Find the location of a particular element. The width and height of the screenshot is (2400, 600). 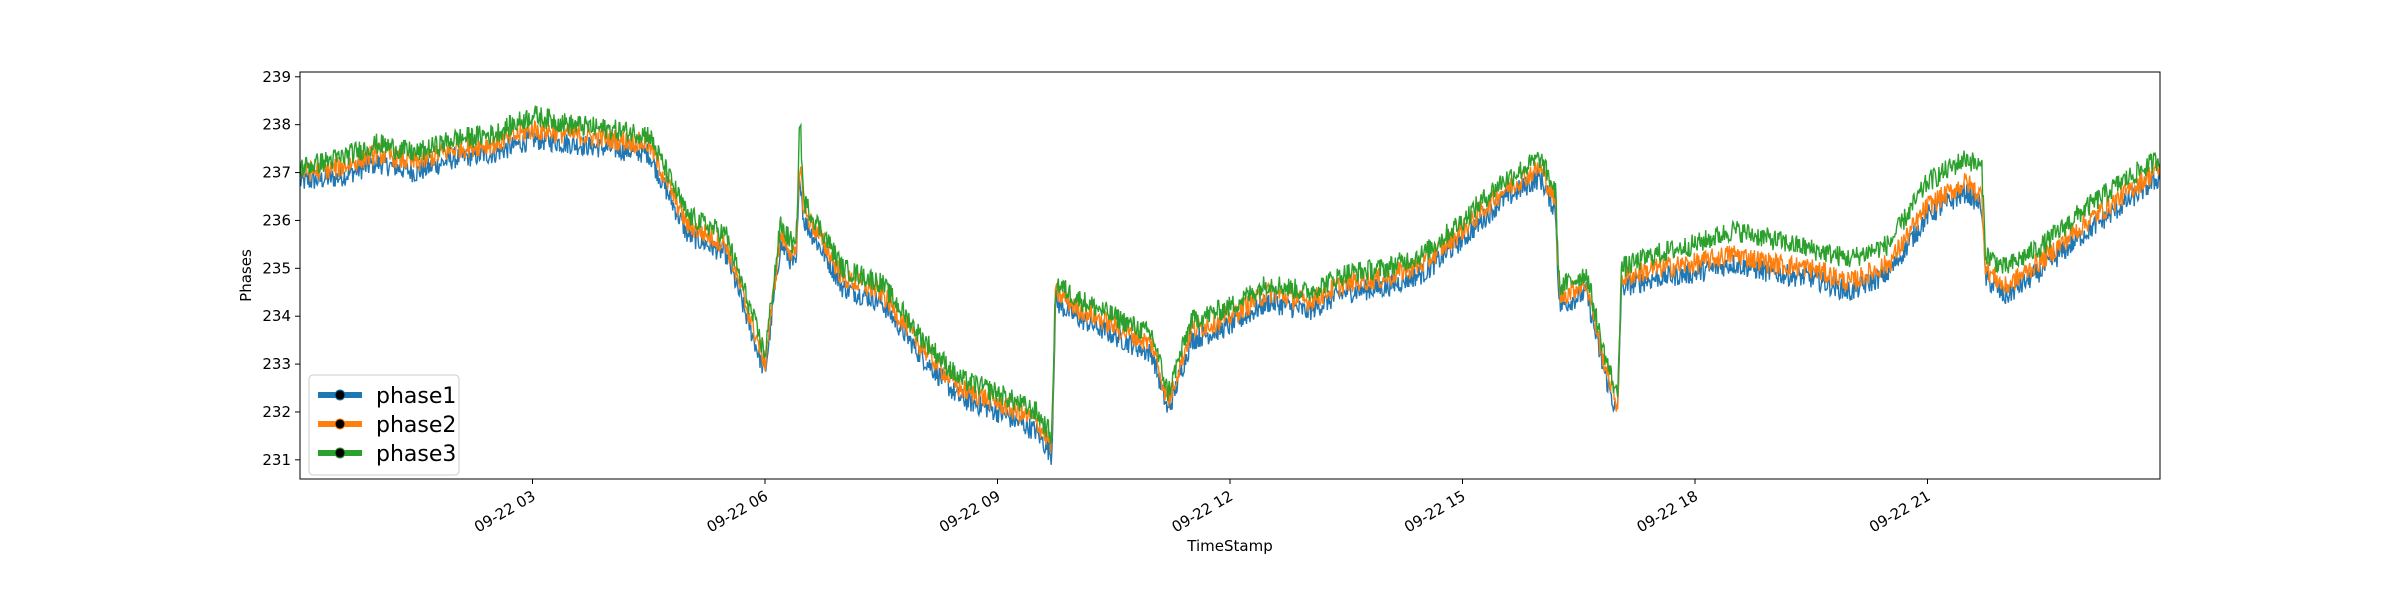

y-tick-label: 234 is located at coordinates (276, 316).